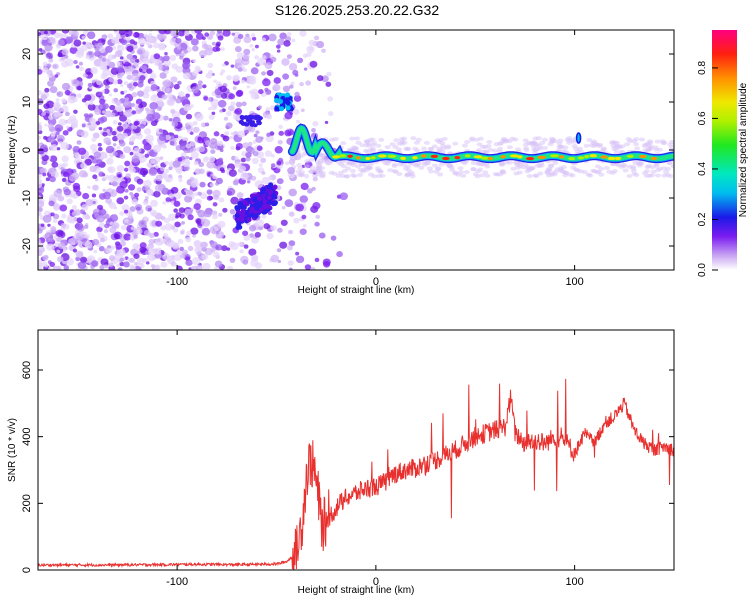 Image resolution: width=750 pixels, height=600 pixels. Describe the element at coordinates (702, 219) in the screenshot. I see `colorbar-tick-label: 0.2` at that location.